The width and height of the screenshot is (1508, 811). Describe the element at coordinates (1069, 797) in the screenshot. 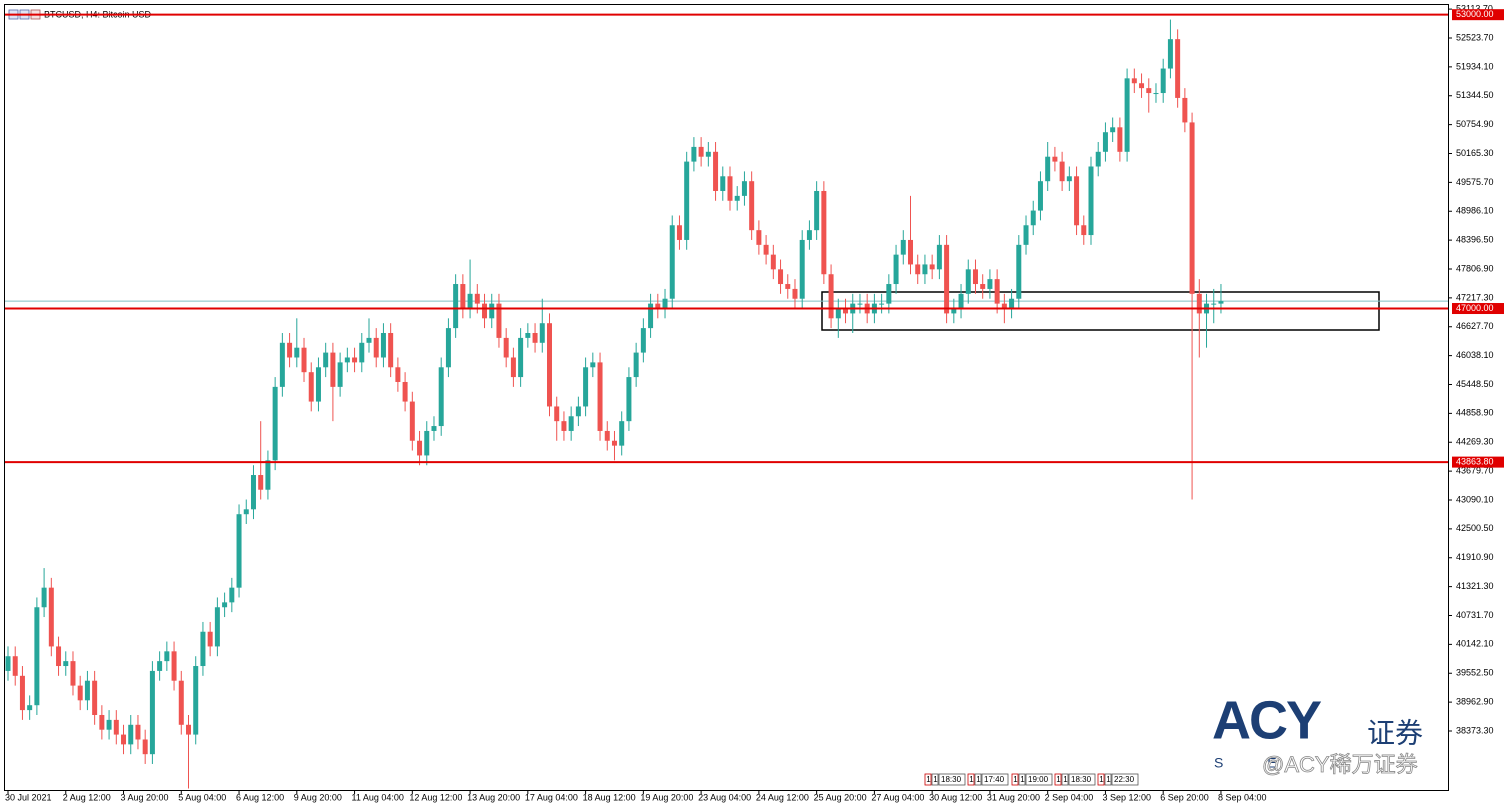

I see `x-tick-label: 2 Sep 04:00` at that location.